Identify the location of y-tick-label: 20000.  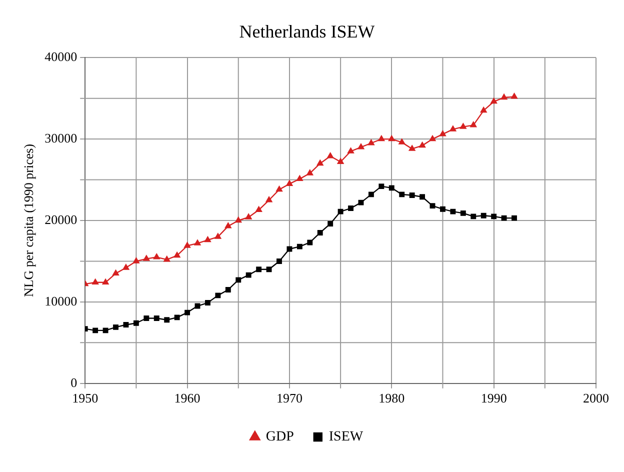
(61, 219).